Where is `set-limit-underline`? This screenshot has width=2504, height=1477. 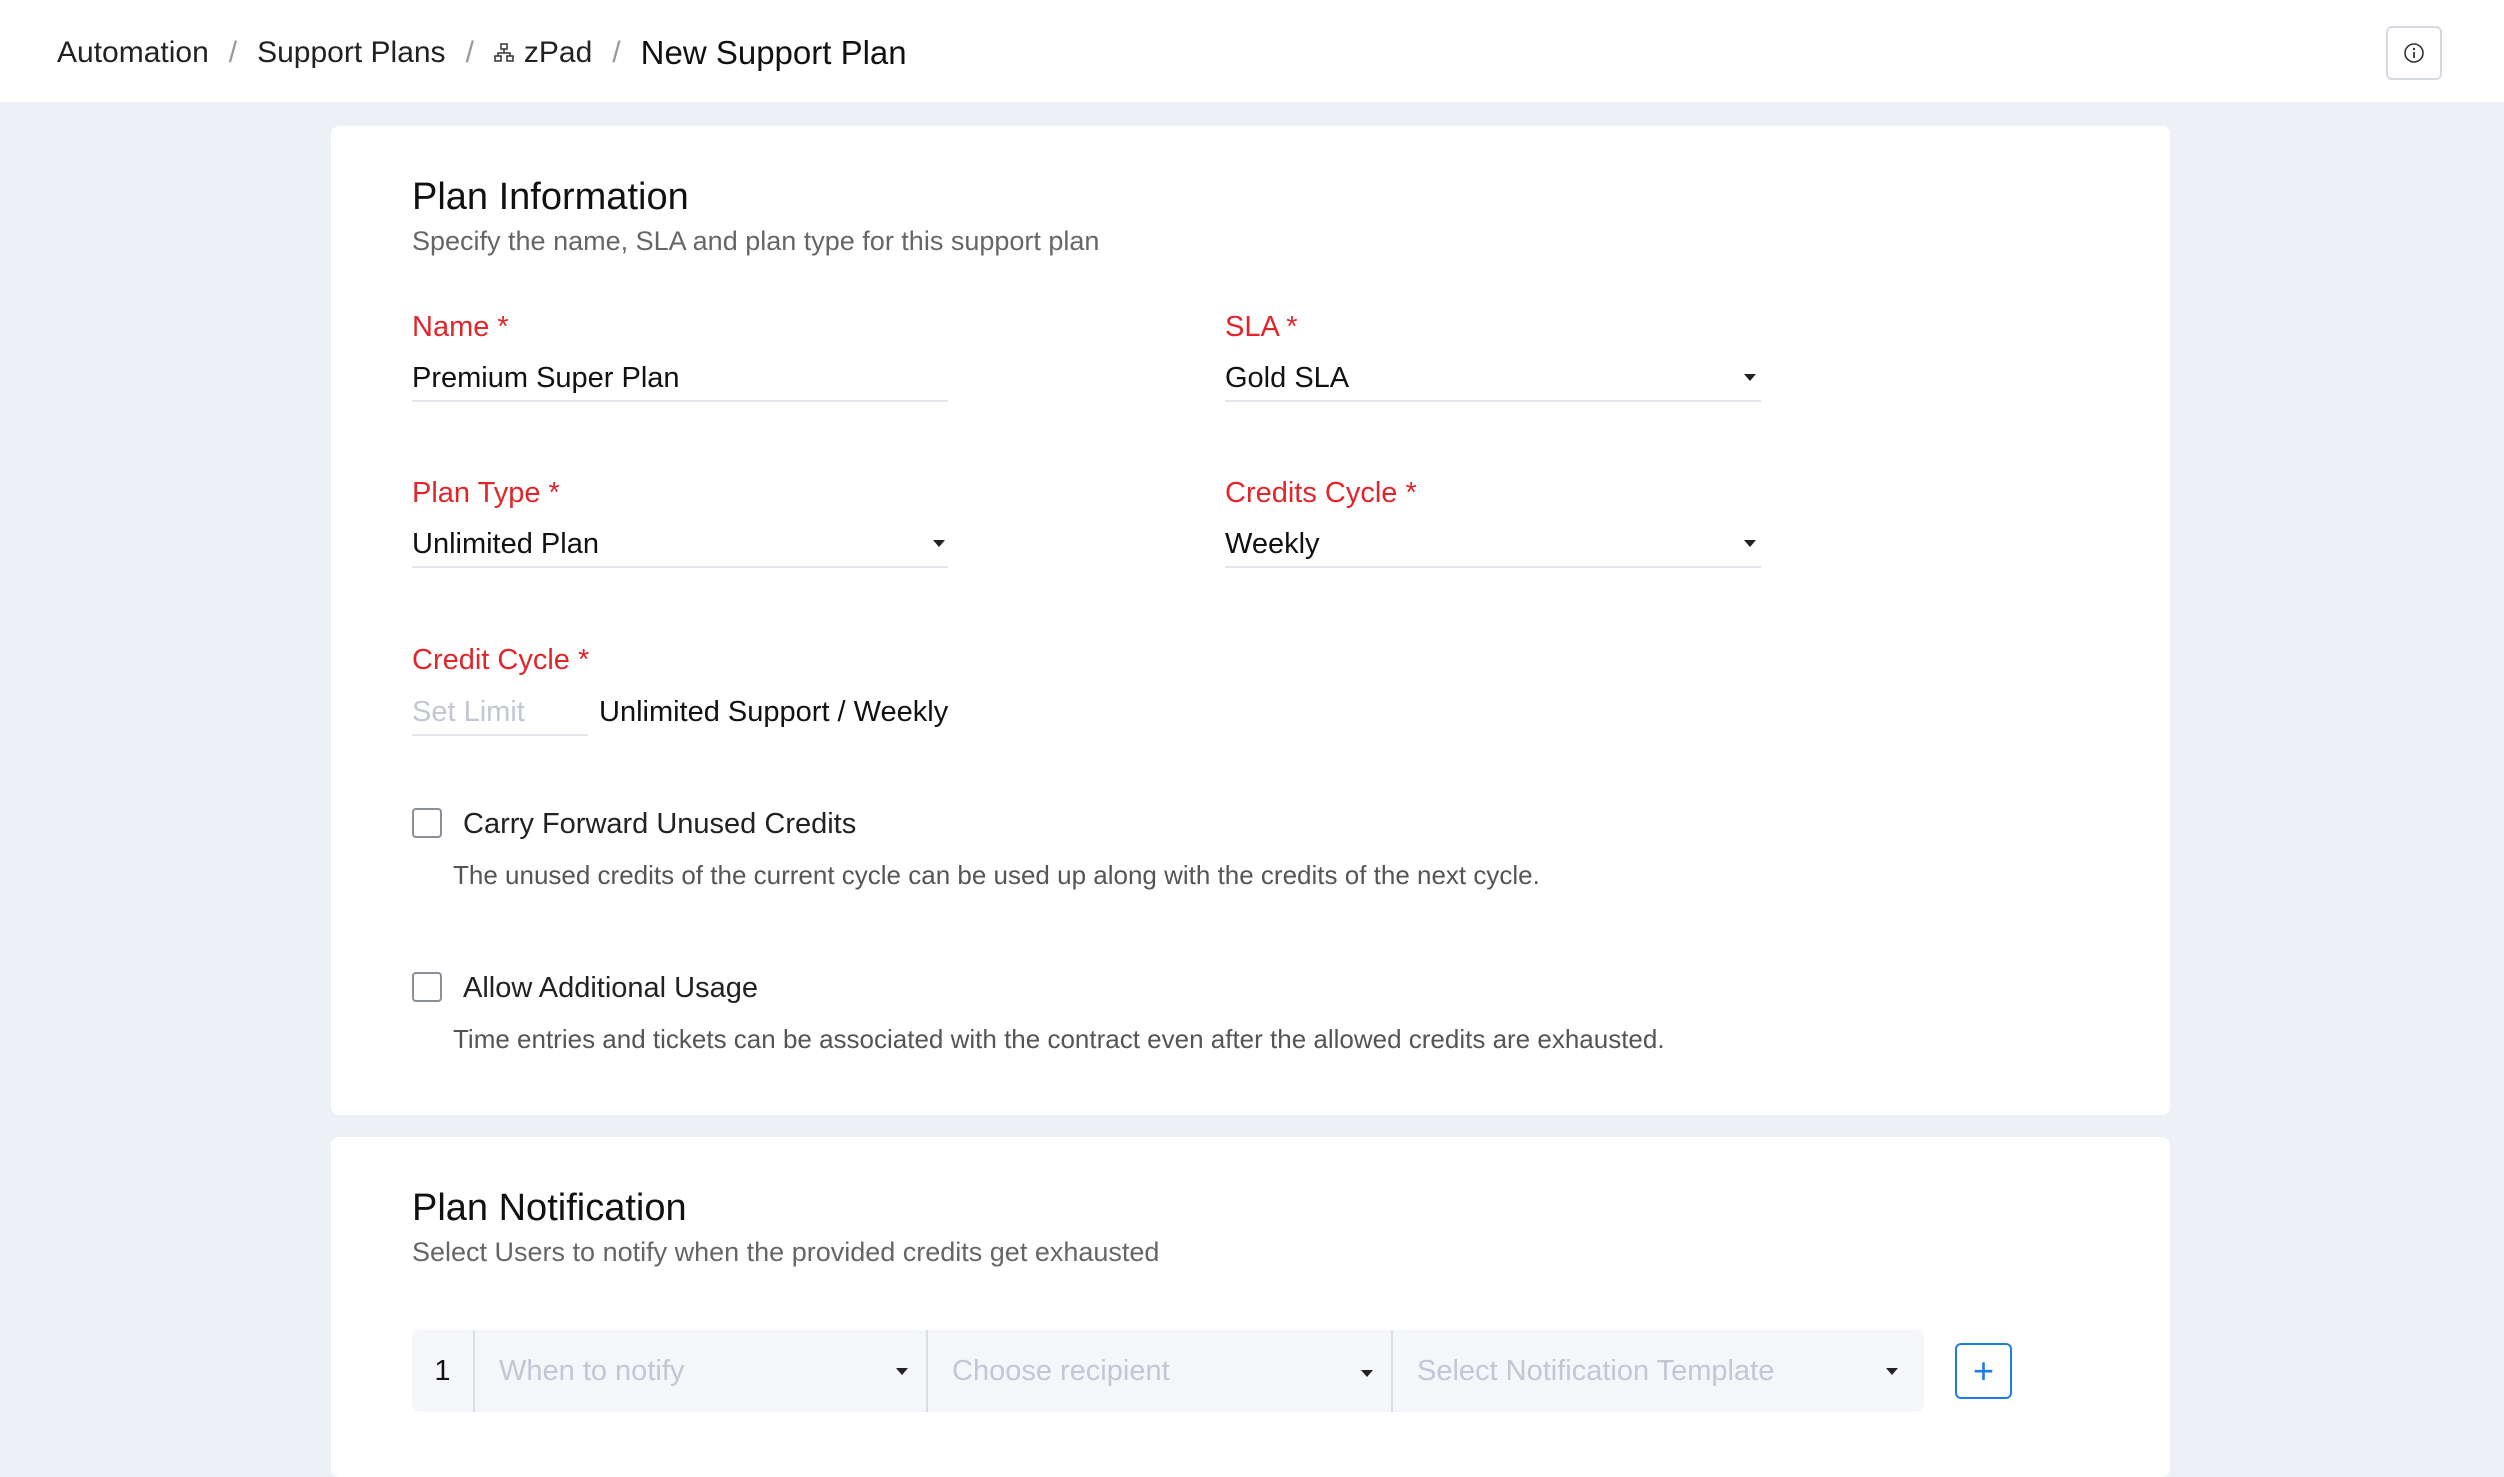 set-limit-underline is located at coordinates (500, 735).